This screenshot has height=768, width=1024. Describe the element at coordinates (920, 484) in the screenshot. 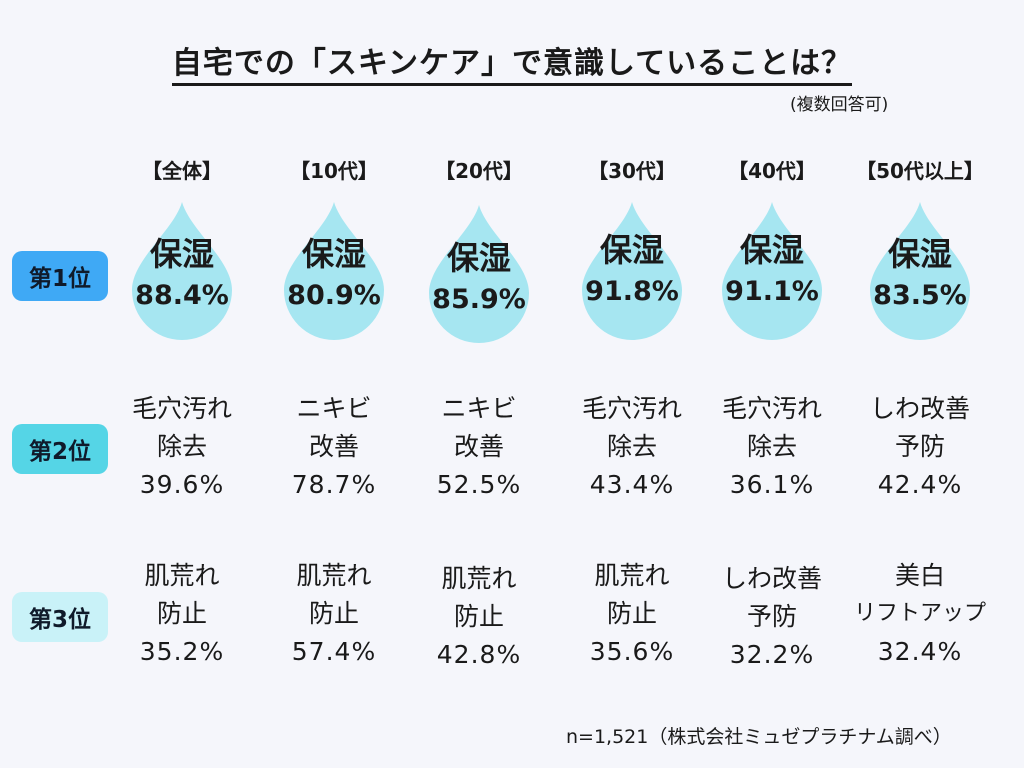

I see `rank-2-percent: 42.4%` at that location.